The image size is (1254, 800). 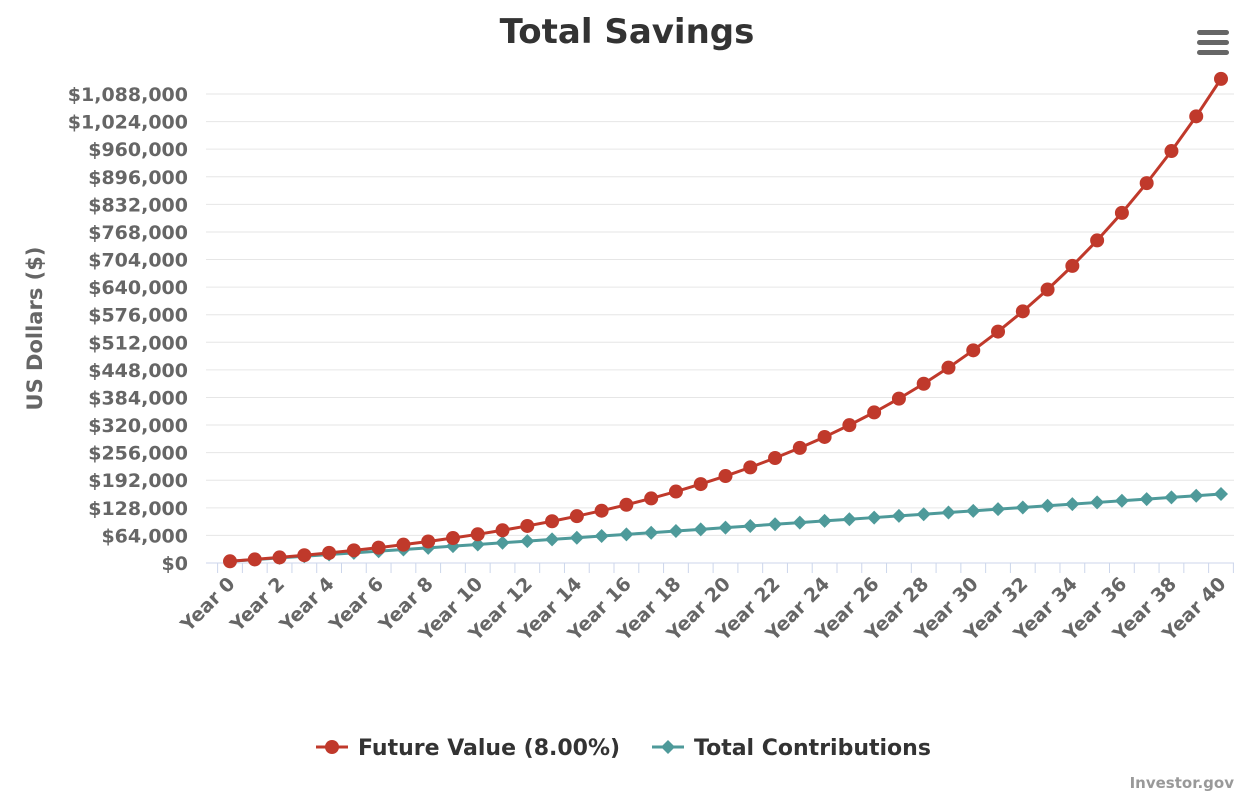 I want to click on y-tick-label: $256,000, so click(x=138, y=454).